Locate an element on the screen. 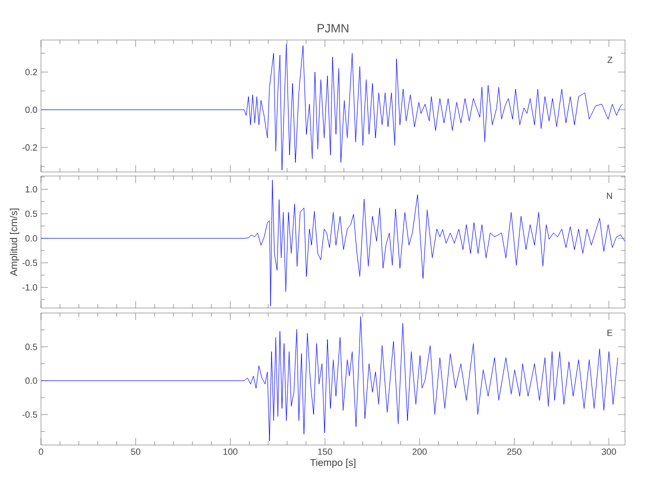 This screenshot has width=650, height=500. y-tick-label: -0.2 is located at coordinates (30, 147).